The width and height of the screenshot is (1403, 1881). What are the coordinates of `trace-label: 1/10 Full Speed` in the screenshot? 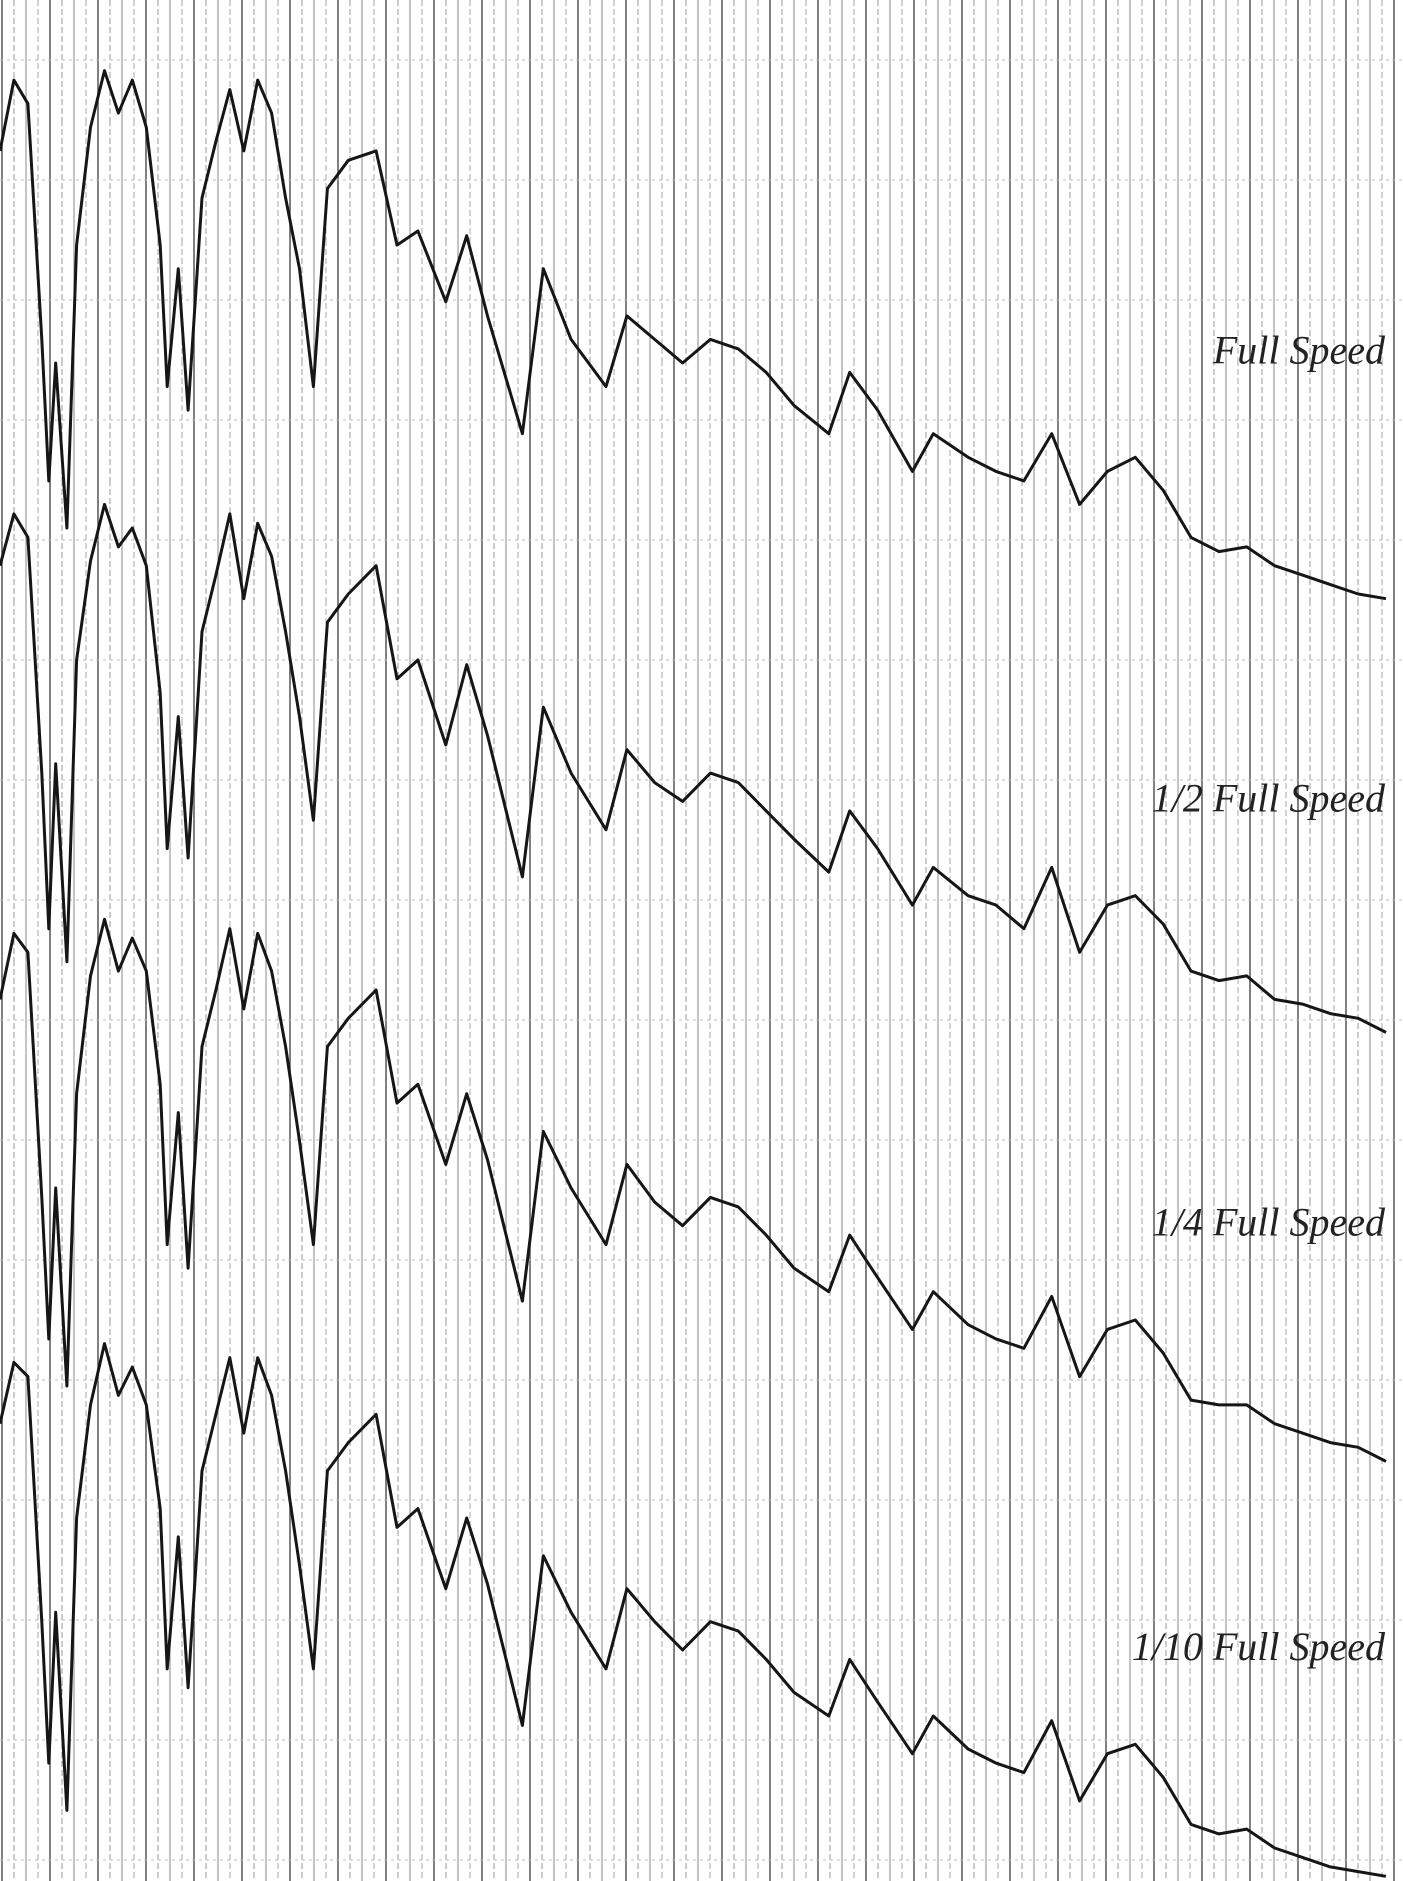 It's located at (1259, 1646).